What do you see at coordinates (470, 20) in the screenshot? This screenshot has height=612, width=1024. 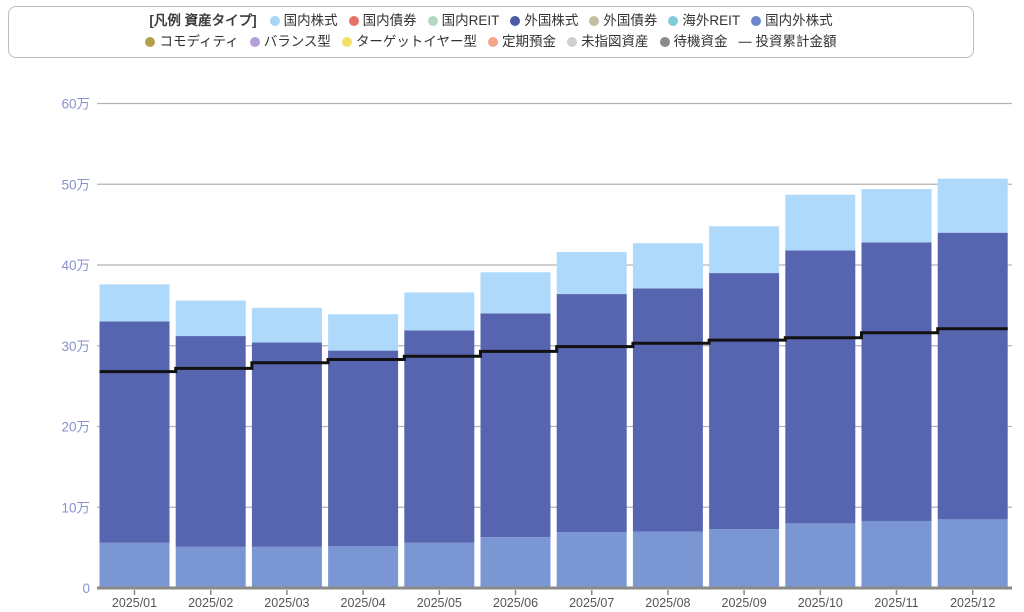 I see `legend-item-label: 国内REIT` at bounding box center [470, 20].